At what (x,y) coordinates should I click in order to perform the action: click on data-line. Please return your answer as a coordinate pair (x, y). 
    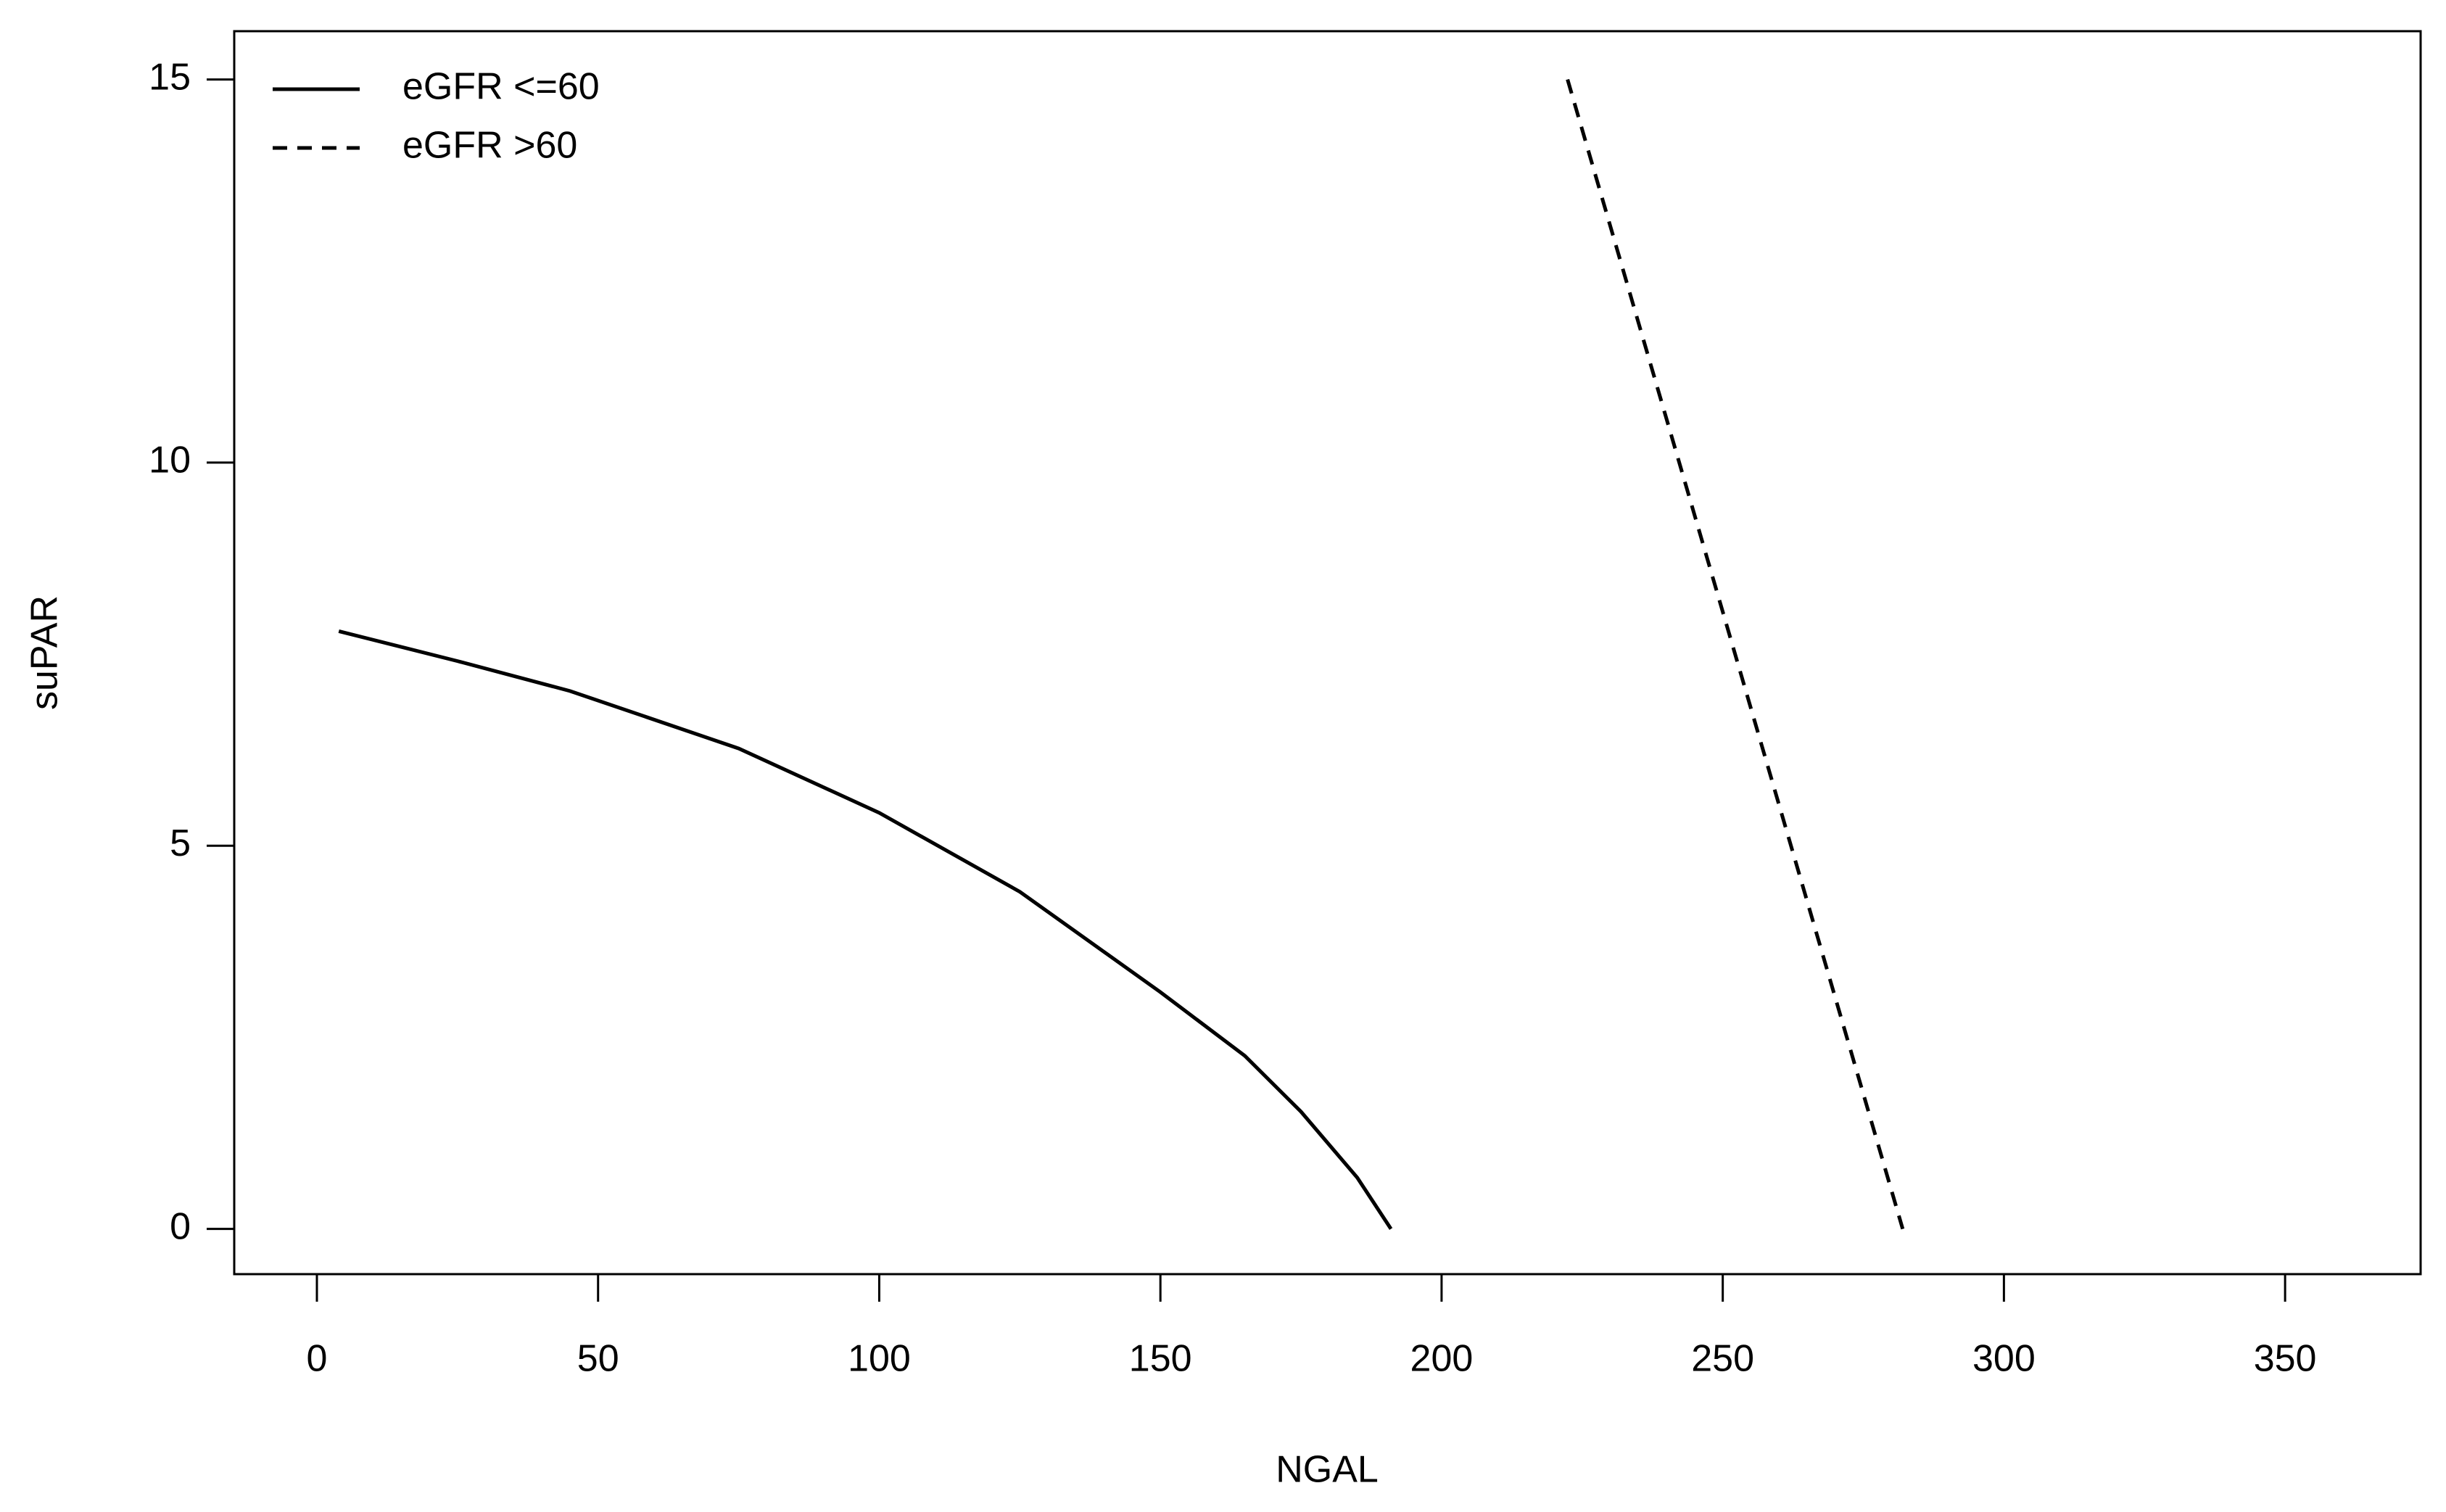
    Looking at the image, I should click on (1736, 654).